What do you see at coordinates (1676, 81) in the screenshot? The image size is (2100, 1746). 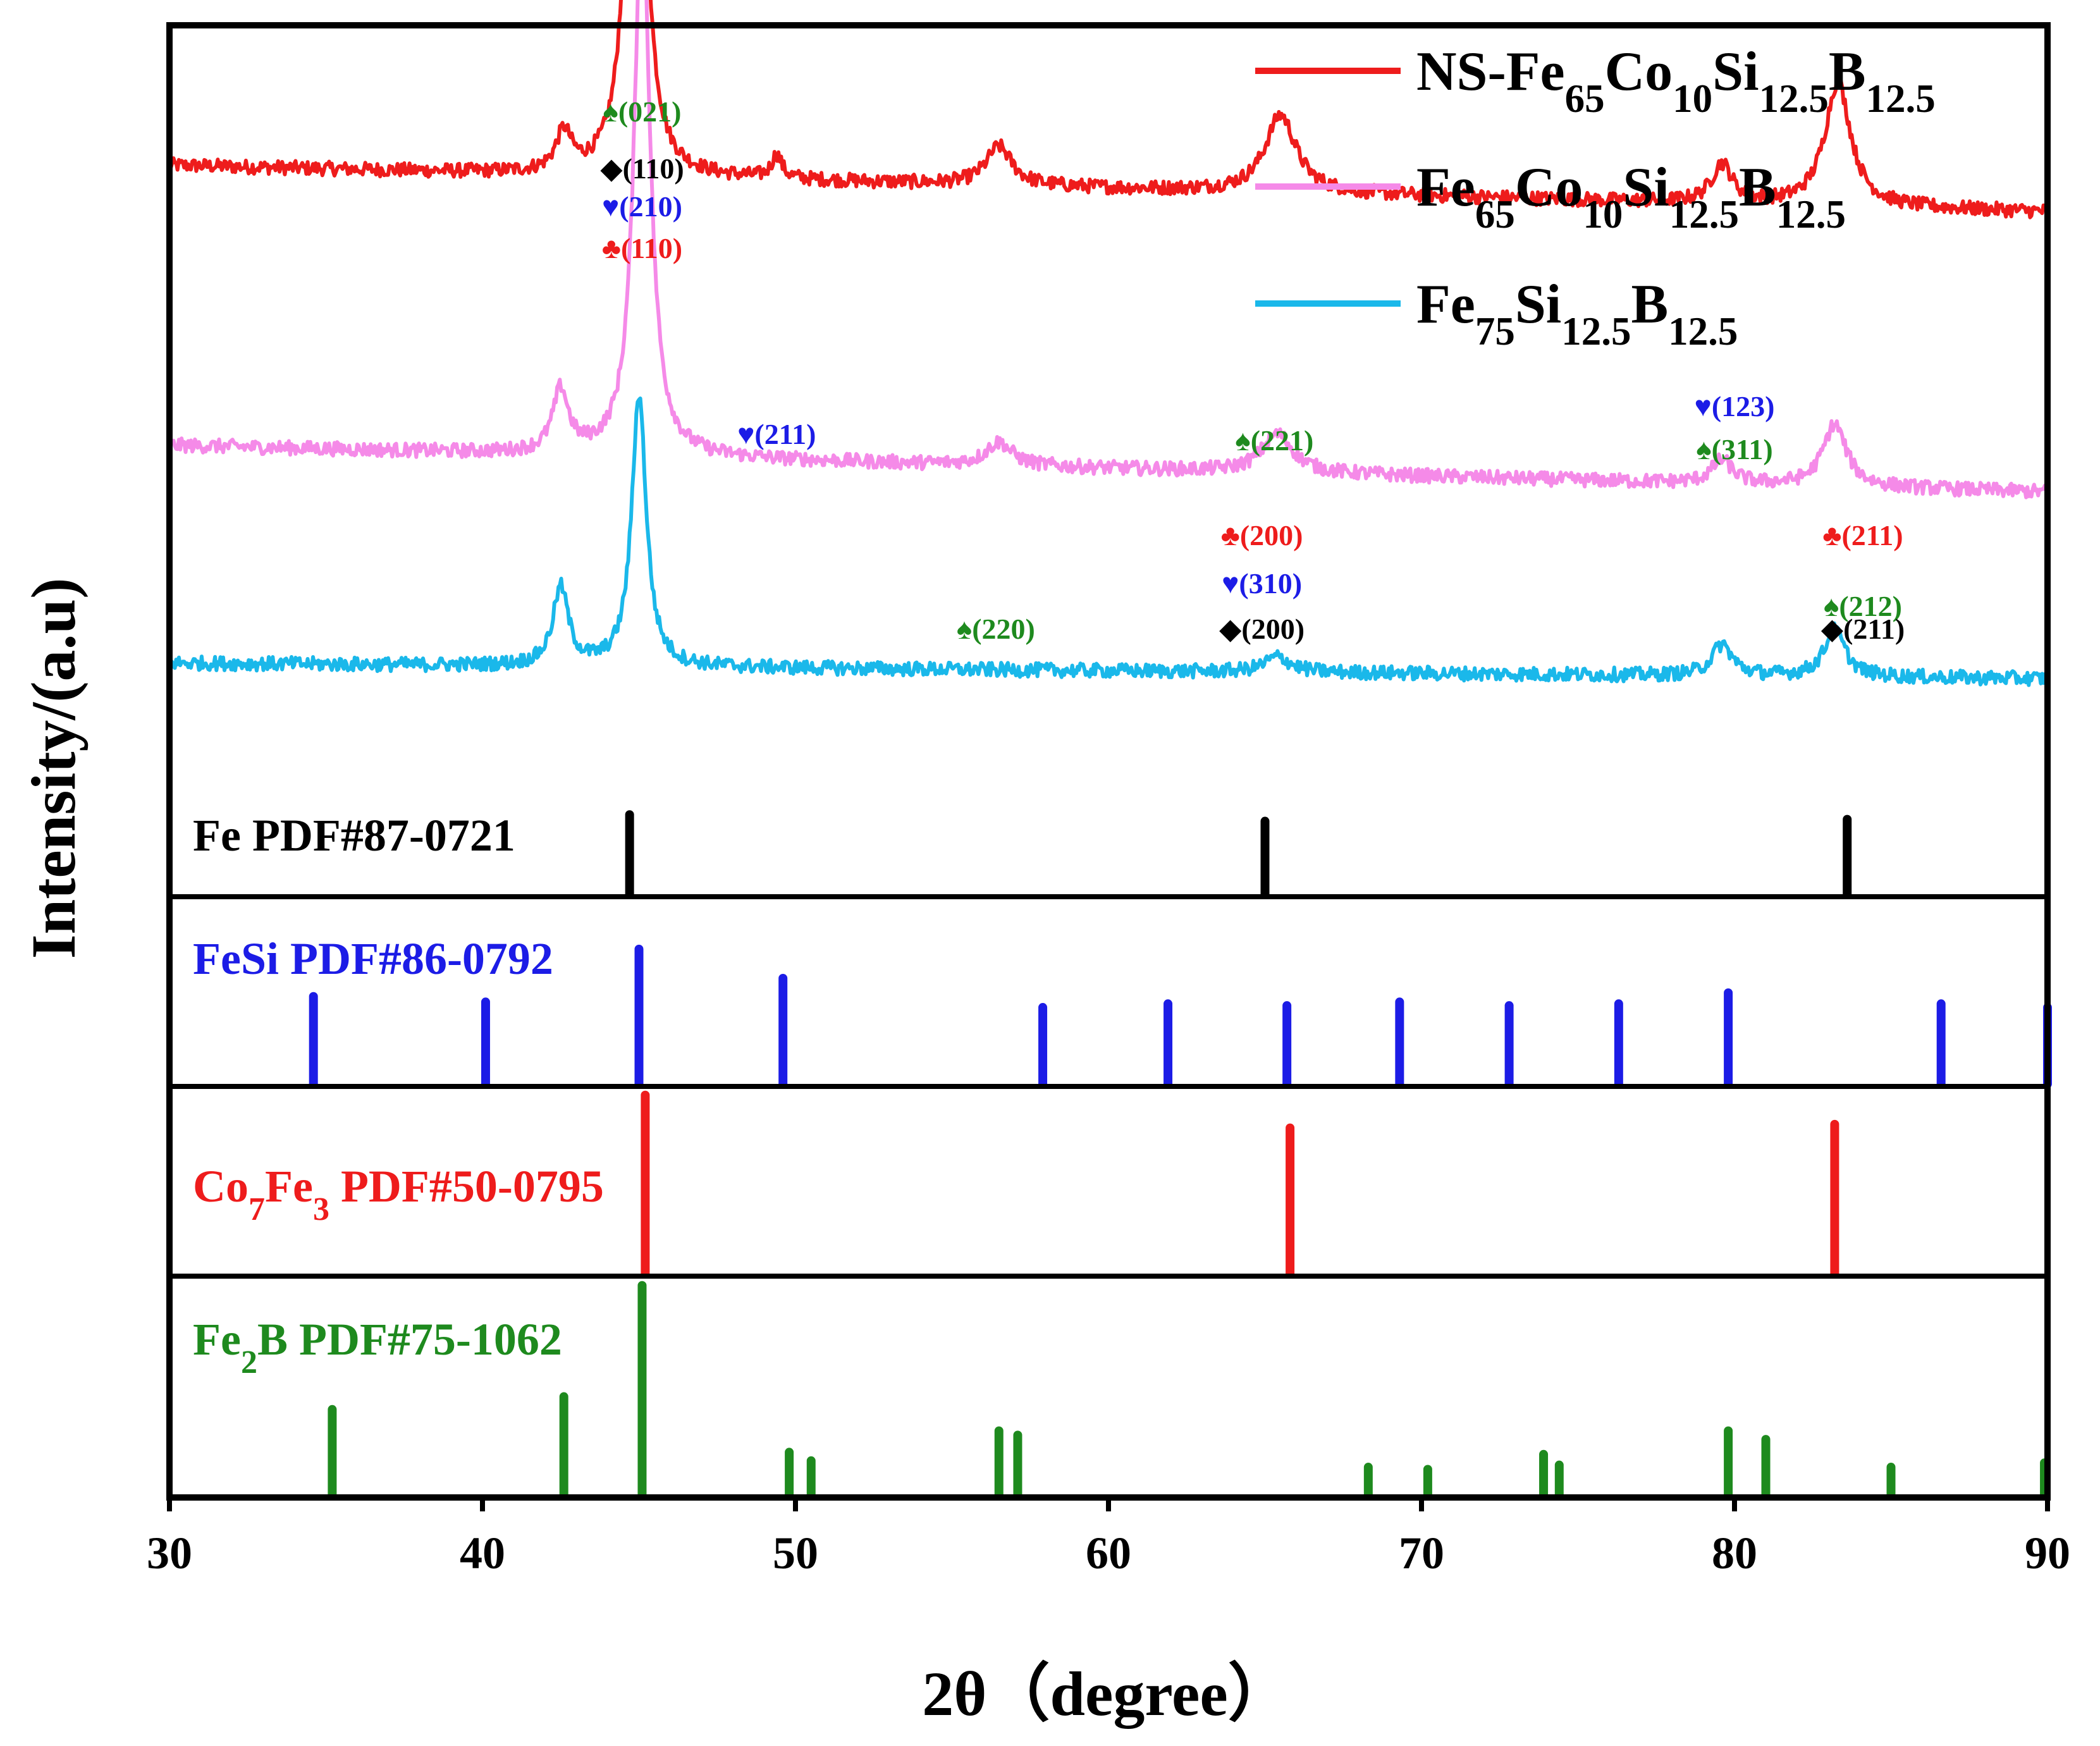 I see `legend-entry: NS-Fe65Co10Si12.5B12.5` at bounding box center [1676, 81].